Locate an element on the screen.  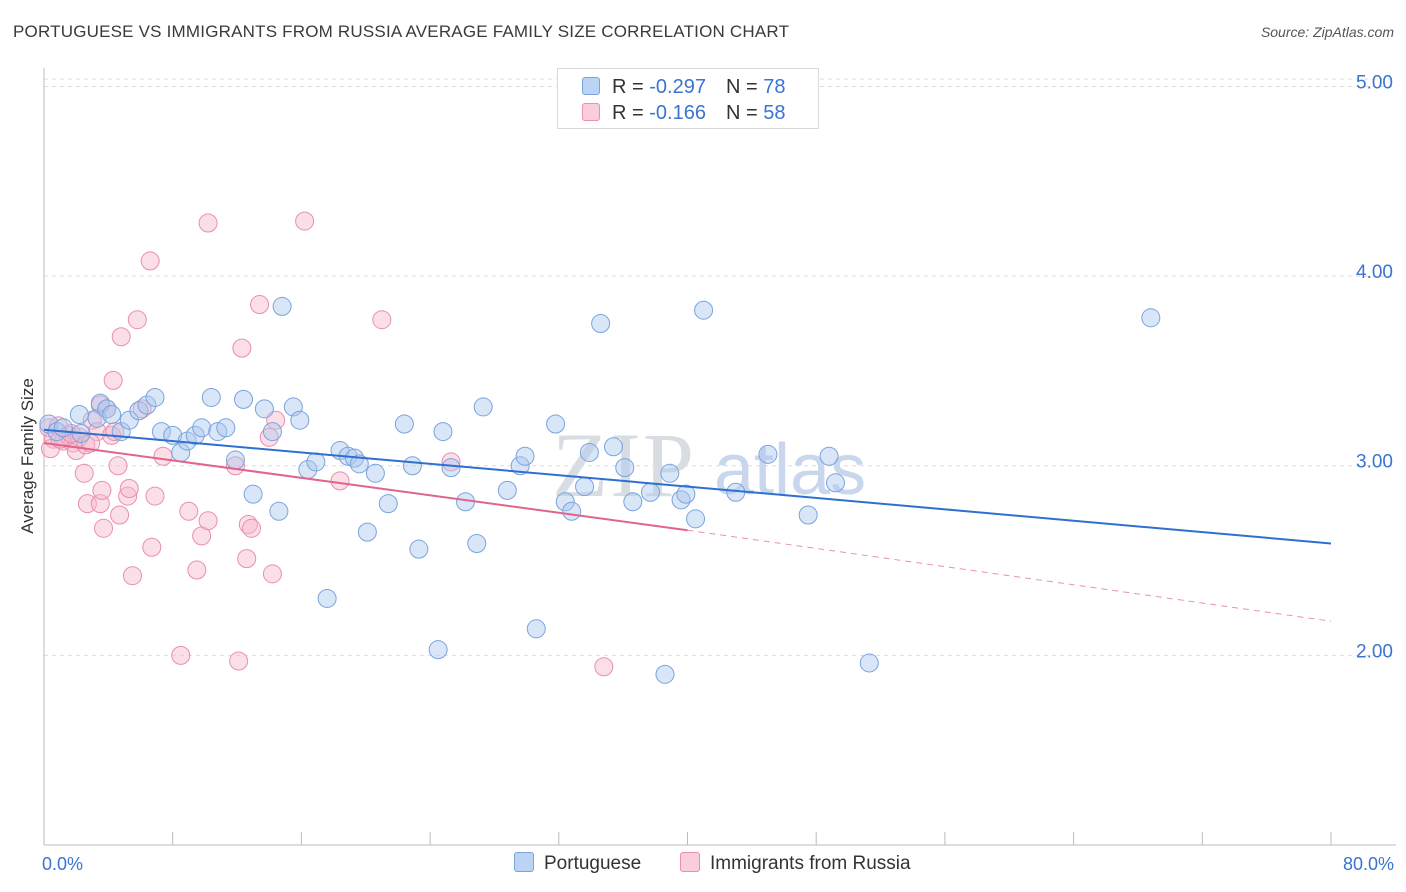
stats-legend: R = -0.297 N = 78 R = -0.166 N = 58 is located at coordinates (688, 98).